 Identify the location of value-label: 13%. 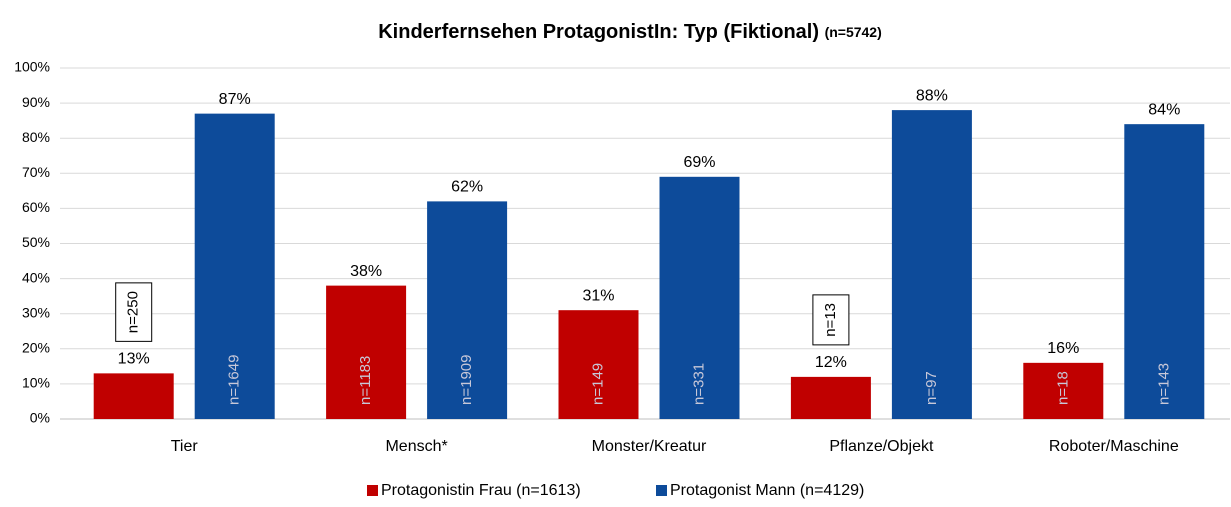
(134, 359).